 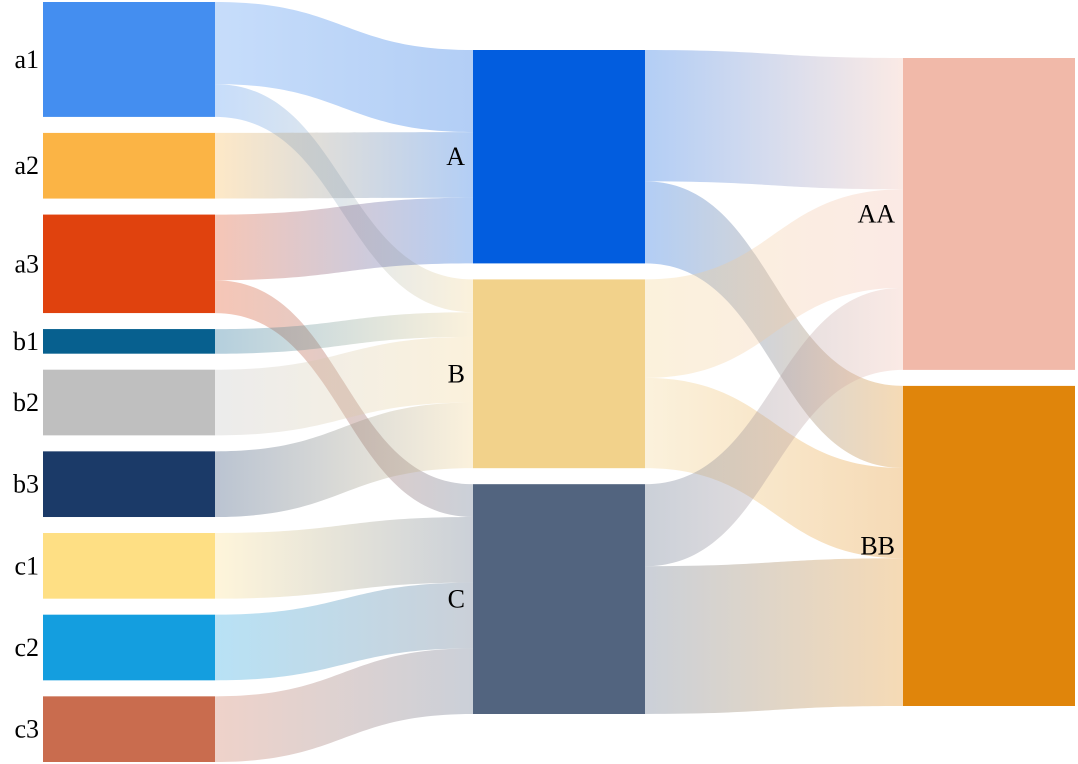 I want to click on node-a1, so click(x=129, y=59).